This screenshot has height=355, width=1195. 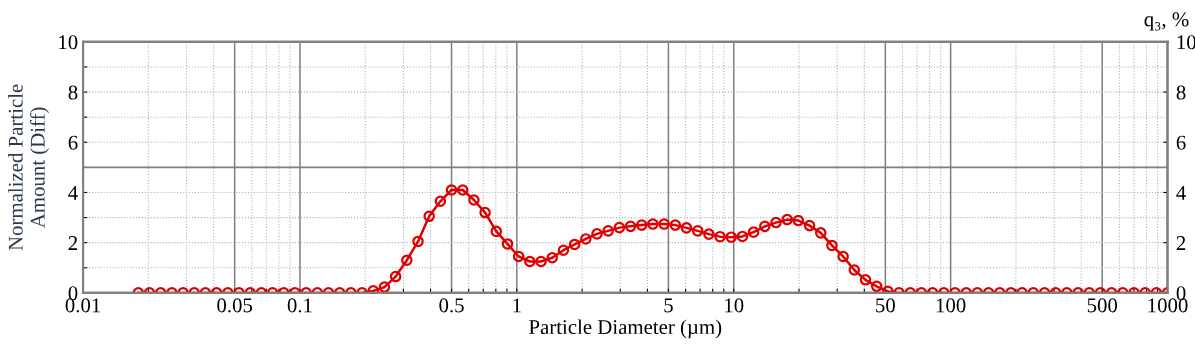 I want to click on x-tick-label: 10, so click(x=734, y=305).